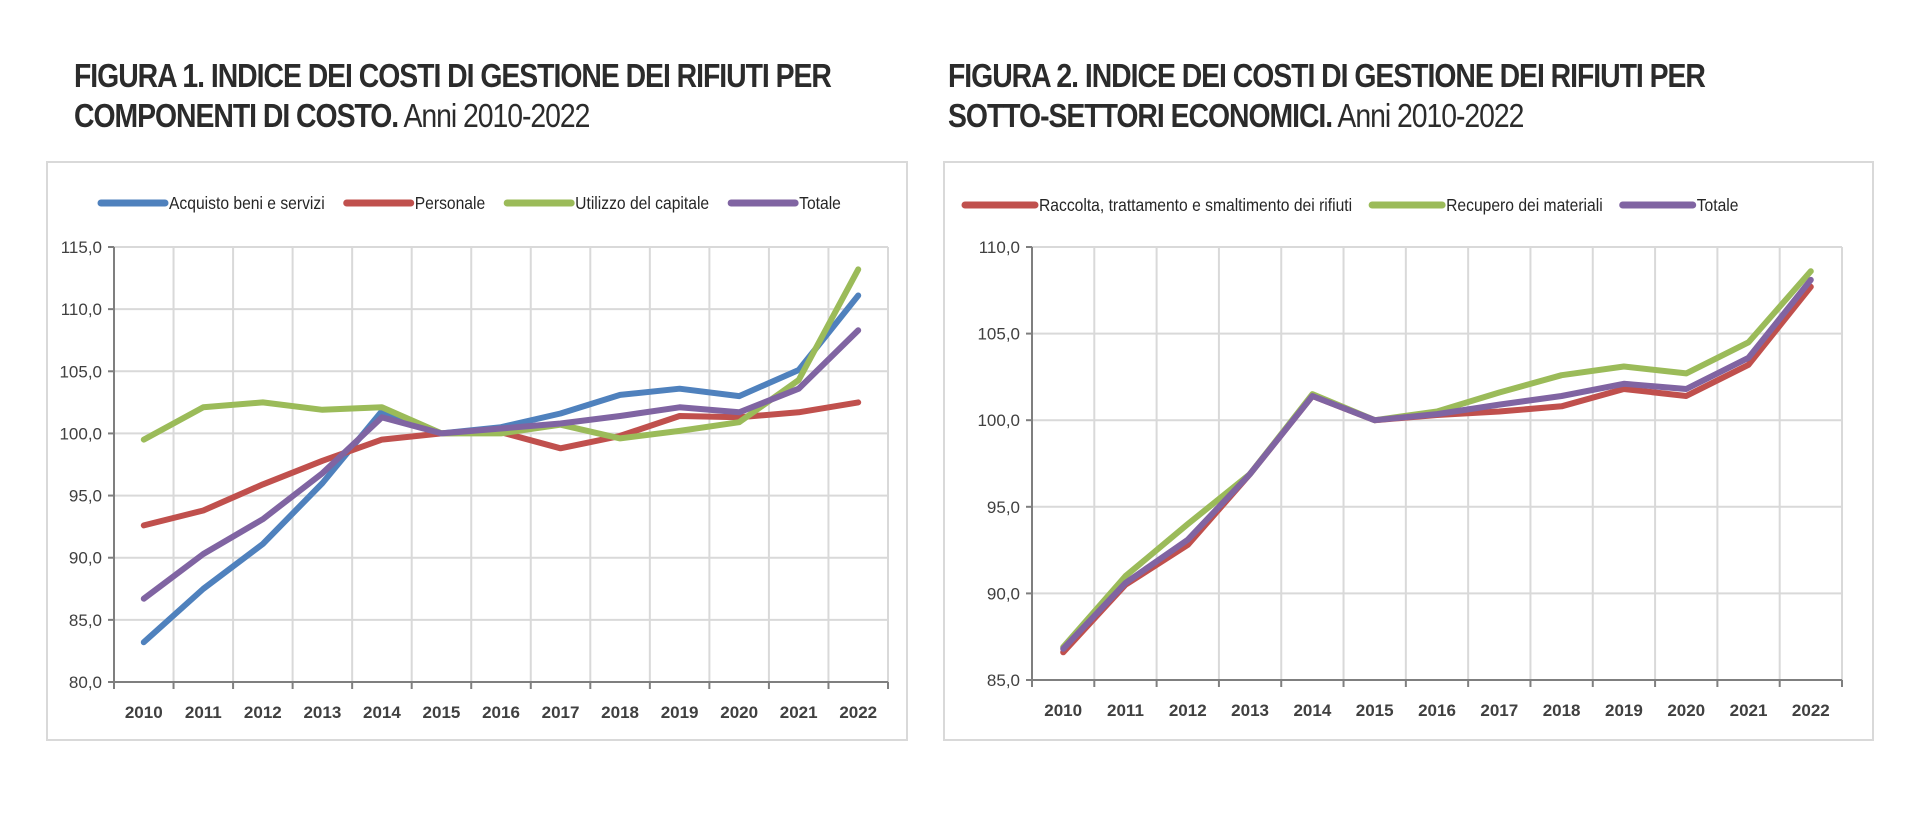 Image resolution: width=1920 pixels, height=814 pixels. What do you see at coordinates (494, 115) in the screenshot?
I see `figure-1-title-years: Anni 2010-2022` at bounding box center [494, 115].